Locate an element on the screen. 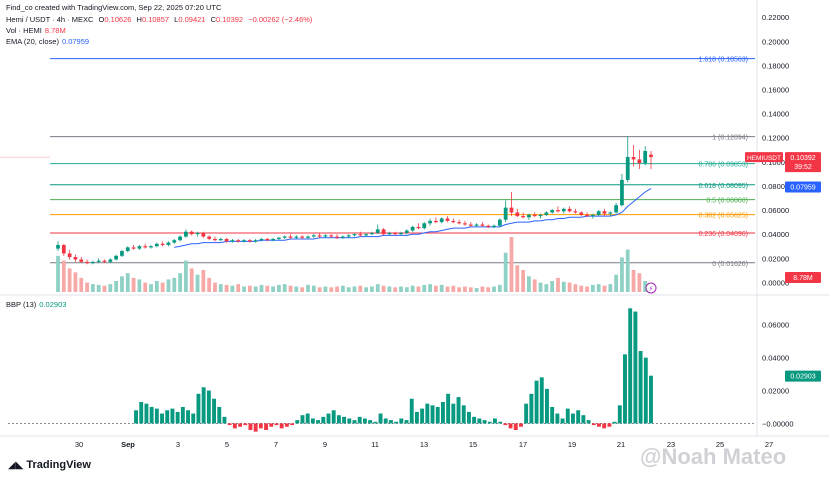 The image size is (829, 482). legend-bbp: BBP (13) 0.02903 is located at coordinates (36, 304).